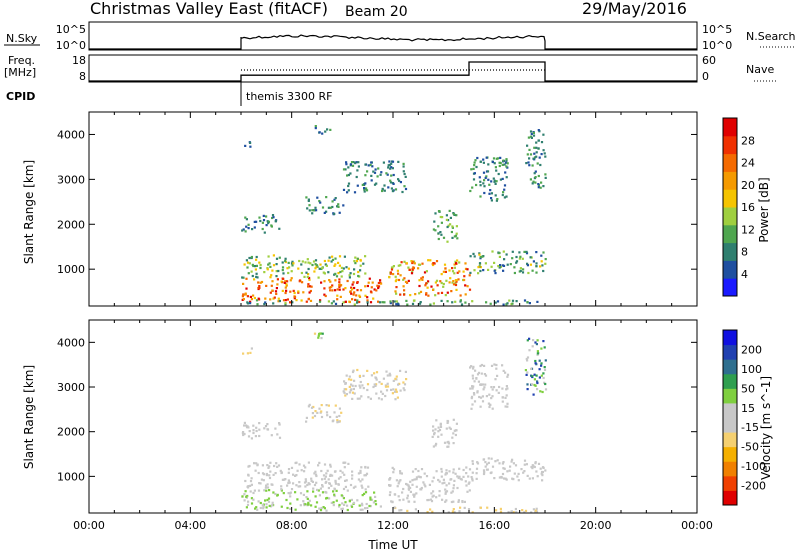 This screenshot has width=800, height=554. What do you see at coordinates (730, 145) in the screenshot?
I see `colorbar-swatch` at bounding box center [730, 145].